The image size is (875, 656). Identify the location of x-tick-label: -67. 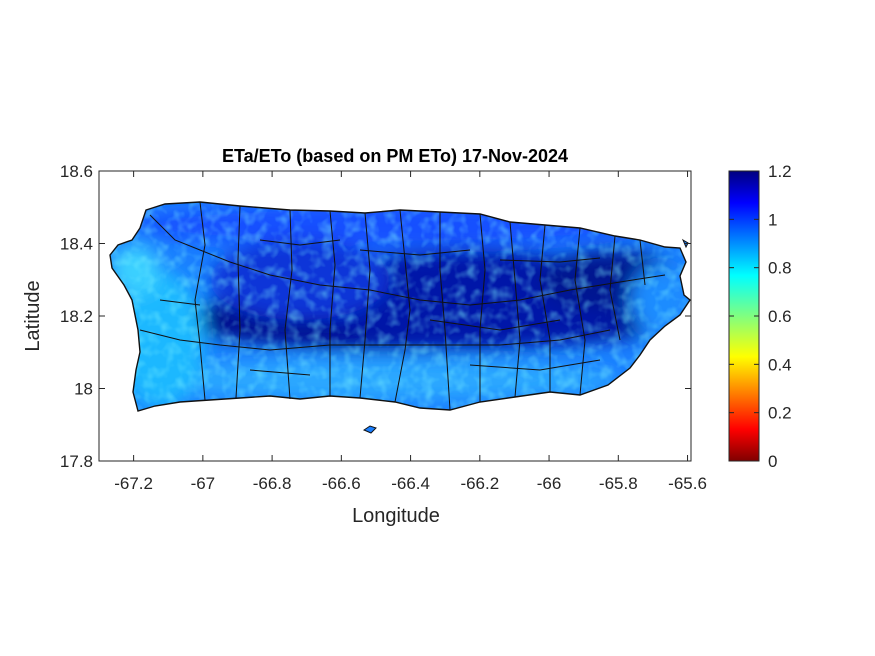
(203, 483).